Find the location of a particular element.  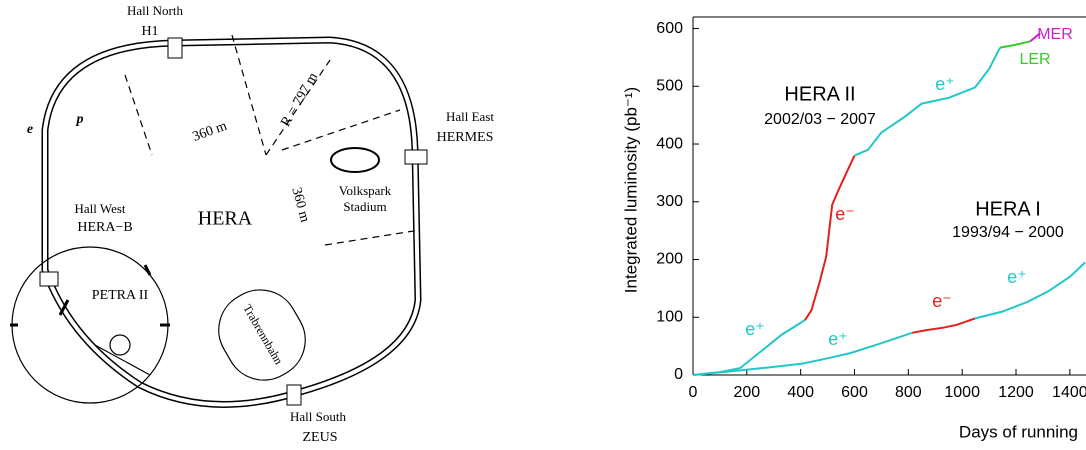

x-tick-label: 200 is located at coordinates (746, 392).